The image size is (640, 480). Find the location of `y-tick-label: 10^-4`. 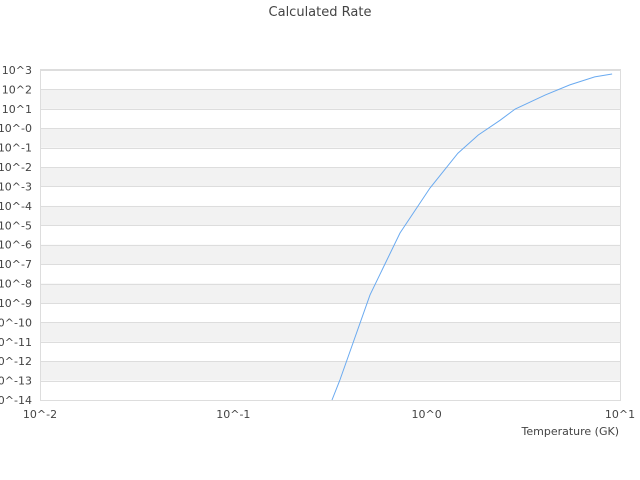

y-tick-label: 10^-4 is located at coordinates (16, 206).